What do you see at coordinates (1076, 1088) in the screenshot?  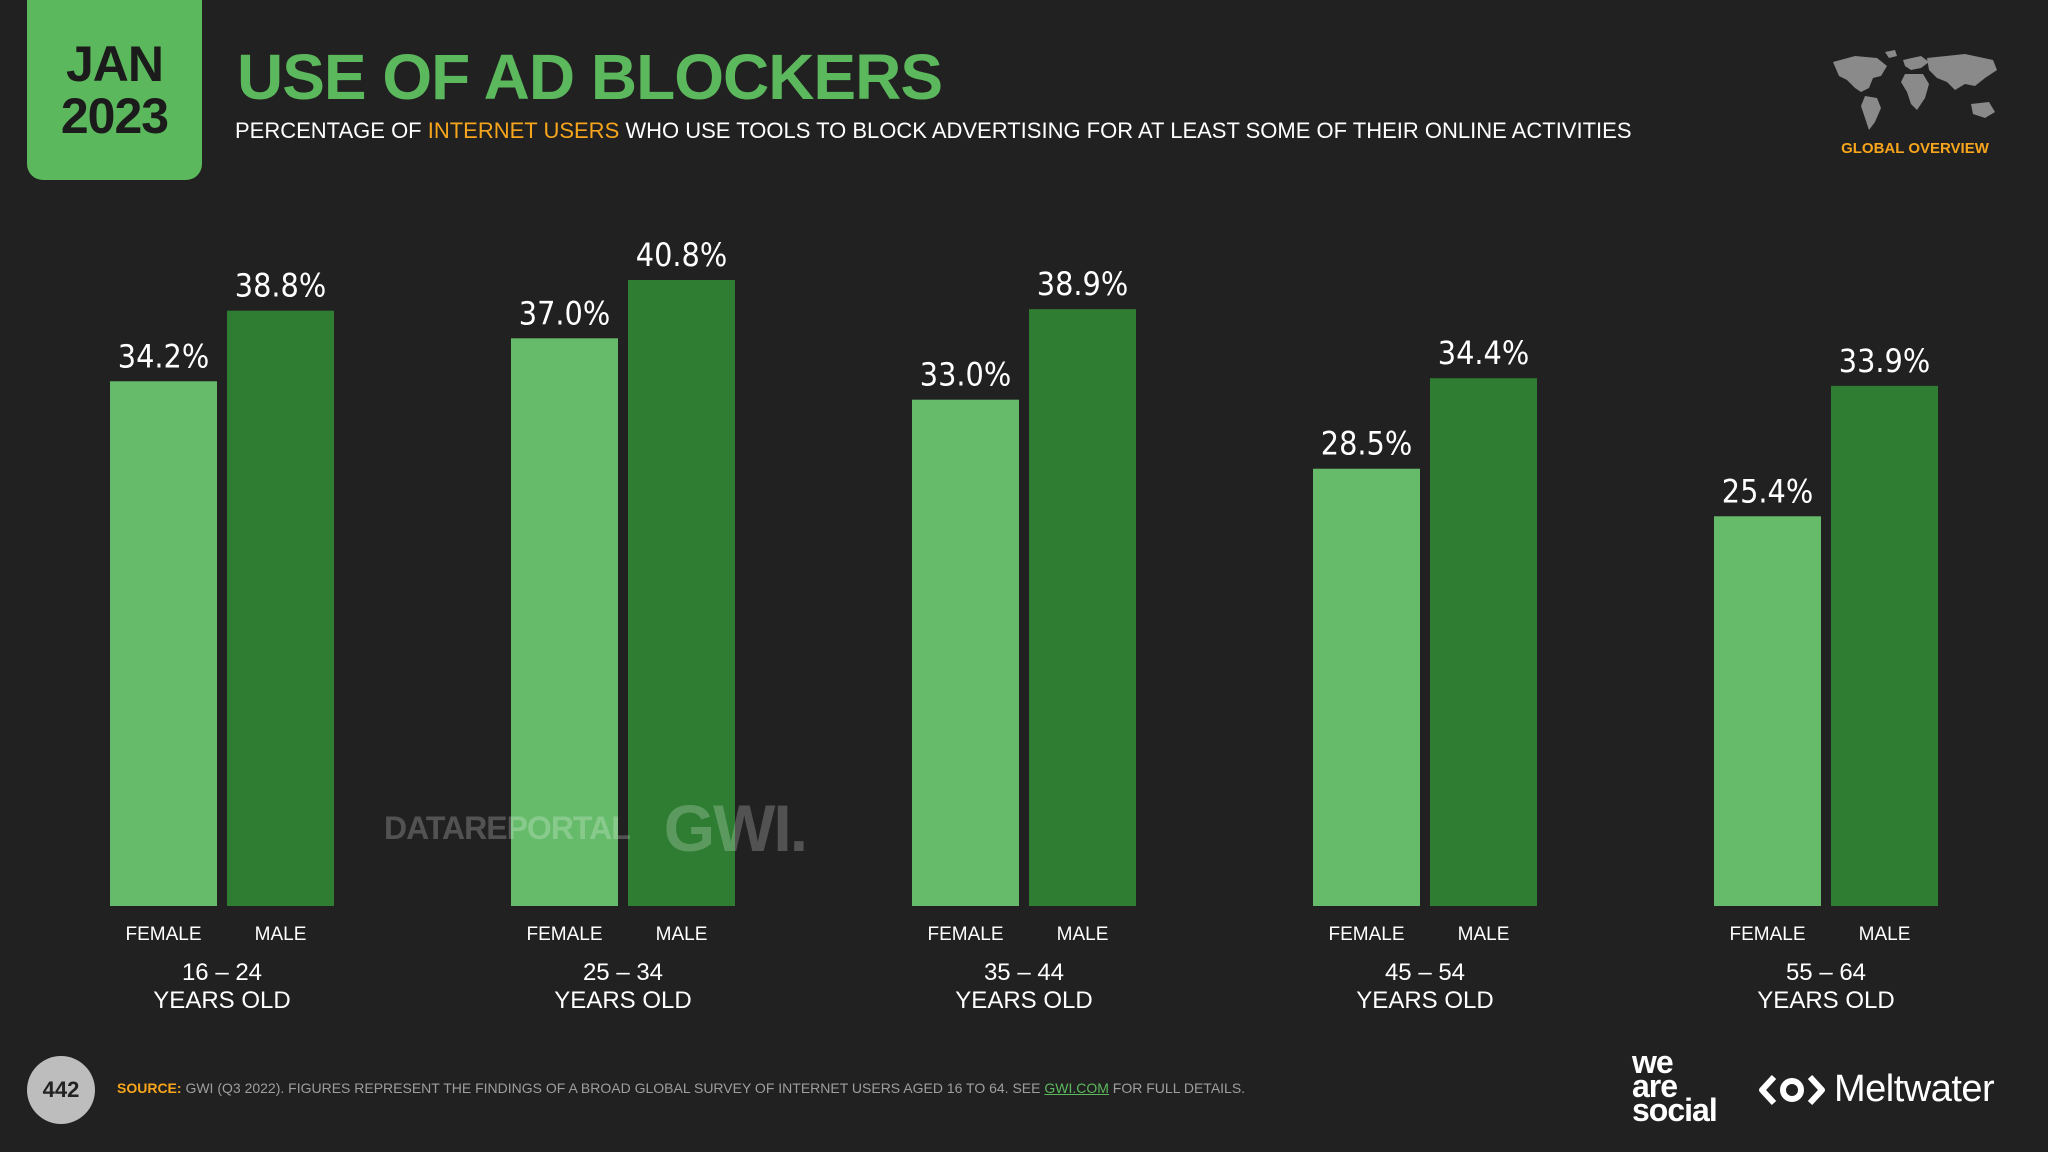 I see `source-link: GWI.COM` at bounding box center [1076, 1088].